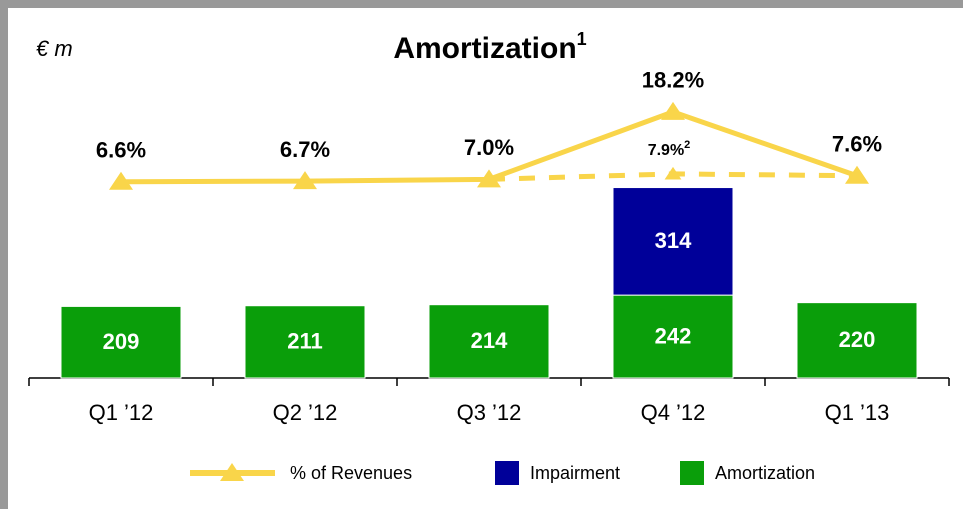 The width and height of the screenshot is (963, 509). I want to click on legend-label: Amortization, so click(765, 473).